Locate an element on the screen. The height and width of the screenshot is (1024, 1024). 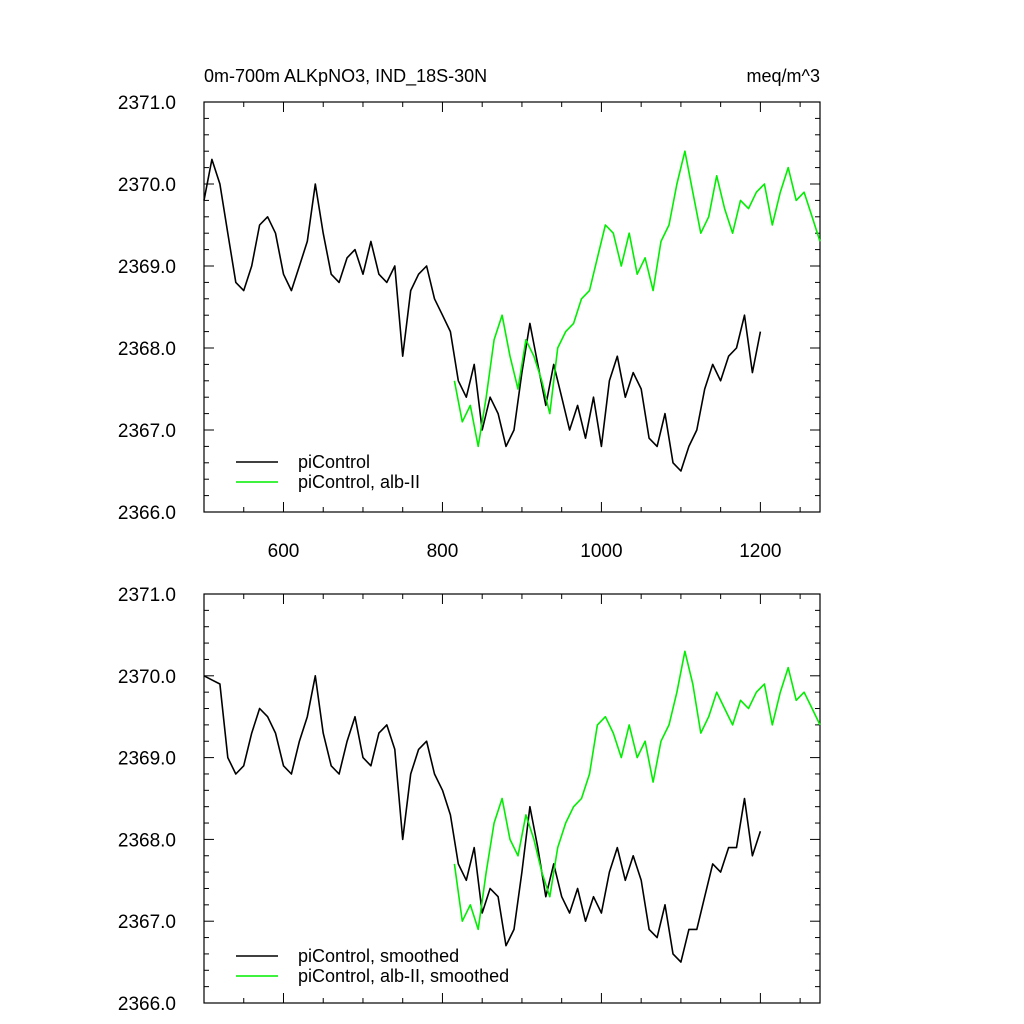
legend-label: piControl, alb-II, smoothed is located at coordinates (403, 976).